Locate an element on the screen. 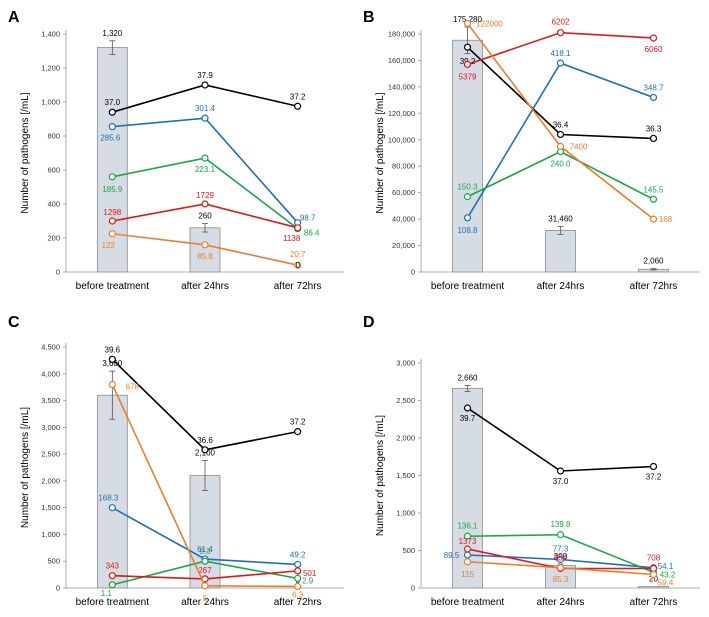 The height and width of the screenshot is (617, 709). y-tick-label: 4,000 is located at coordinates (50, 373).